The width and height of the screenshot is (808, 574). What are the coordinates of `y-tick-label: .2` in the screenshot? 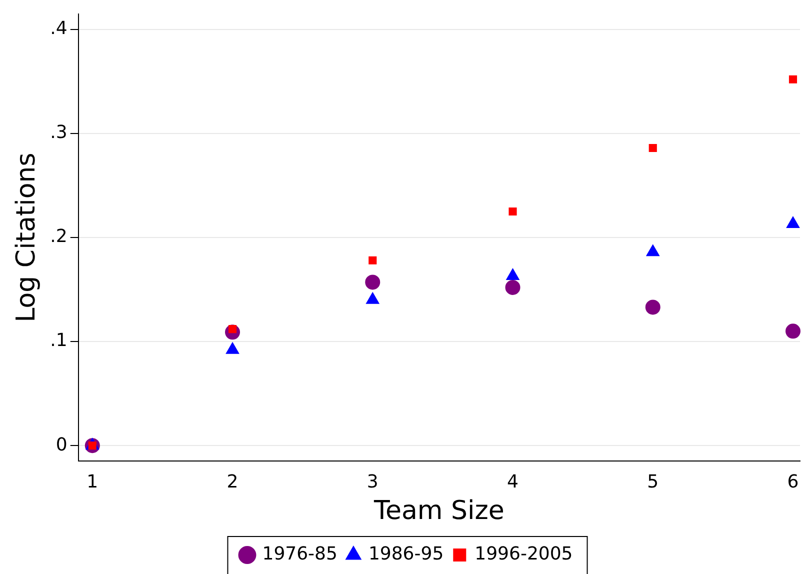 It's located at (59, 237).